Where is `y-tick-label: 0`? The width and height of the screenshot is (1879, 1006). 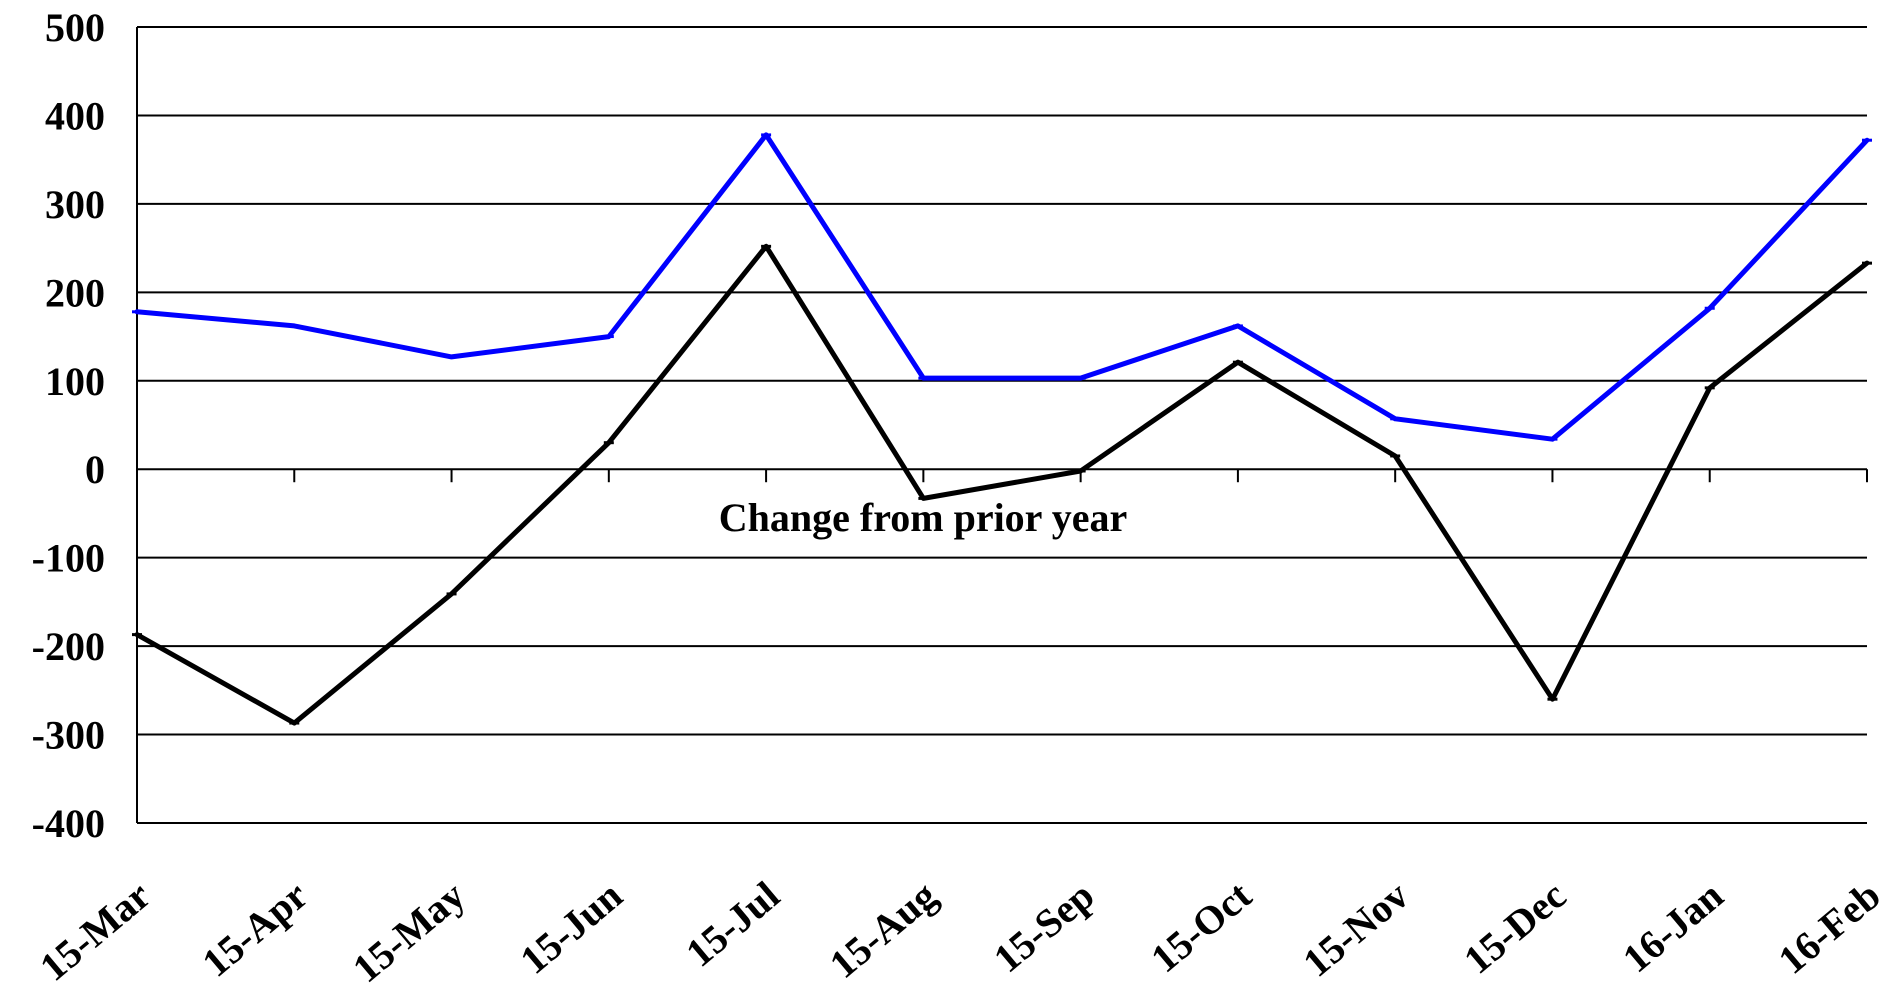
y-tick-label: 0 is located at coordinates (95, 469).